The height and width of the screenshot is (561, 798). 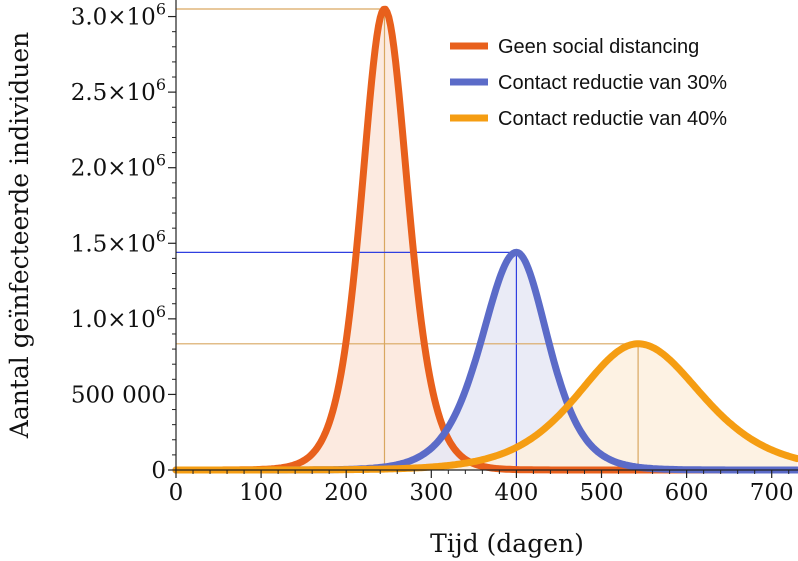 I want to click on x-tick-label-6: 600, so click(x=687, y=493).